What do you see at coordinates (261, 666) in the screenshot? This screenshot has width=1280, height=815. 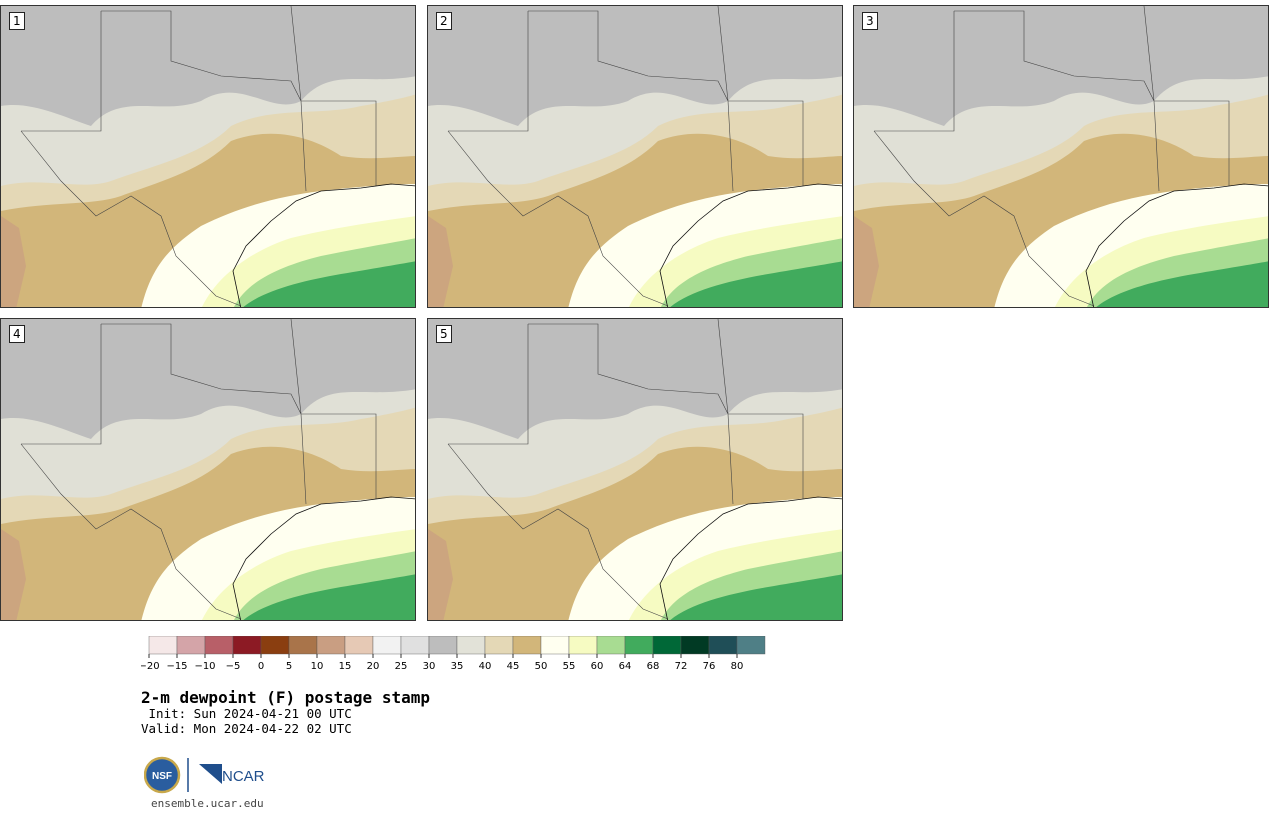 I see `colorbar-tick-label: 0` at bounding box center [261, 666].